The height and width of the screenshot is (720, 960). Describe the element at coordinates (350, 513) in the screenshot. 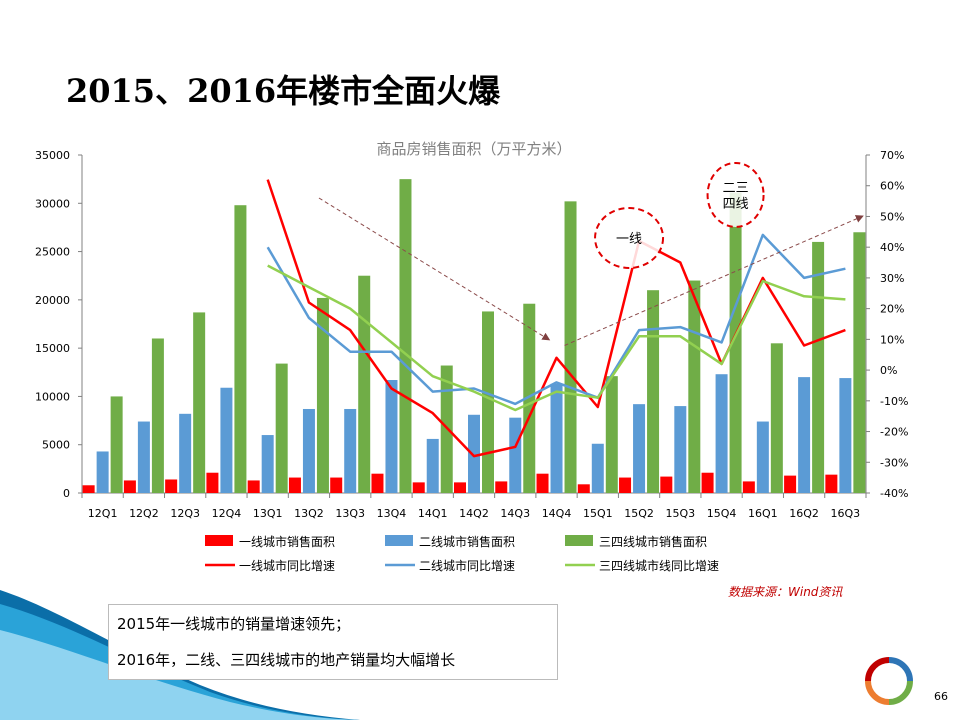

I see `x-tick-label: 13Q3` at that location.